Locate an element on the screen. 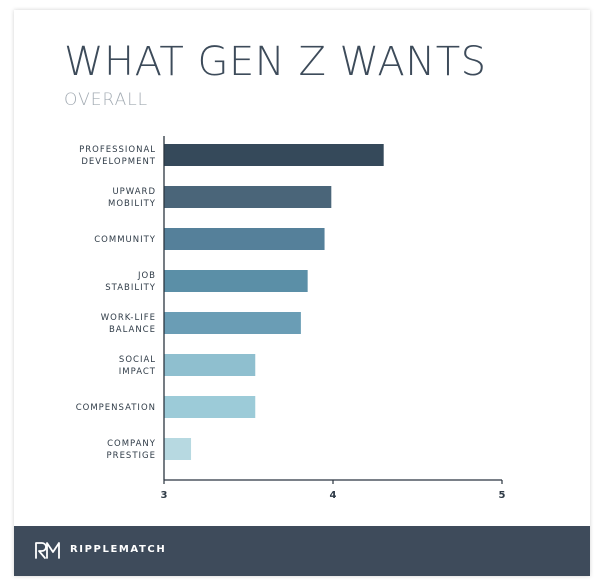 The width and height of the screenshot is (600, 585). category-label-0-line-1: DEVELOPMENT is located at coordinates (118, 162).